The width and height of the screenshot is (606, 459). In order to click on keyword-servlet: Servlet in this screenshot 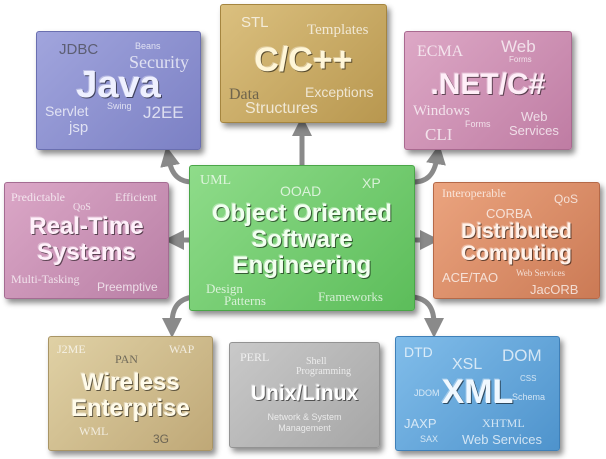, I will do `click(67, 111)`.